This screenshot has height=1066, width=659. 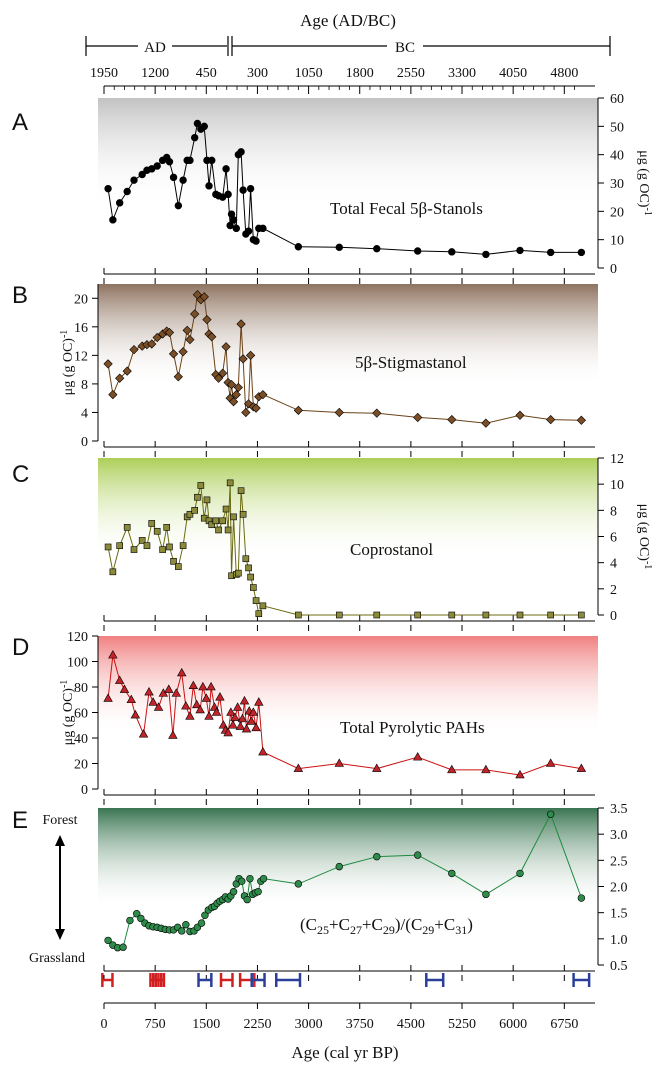 What do you see at coordinates (20, 122) in the screenshot?
I see `panel-letter-a: A` at bounding box center [20, 122].